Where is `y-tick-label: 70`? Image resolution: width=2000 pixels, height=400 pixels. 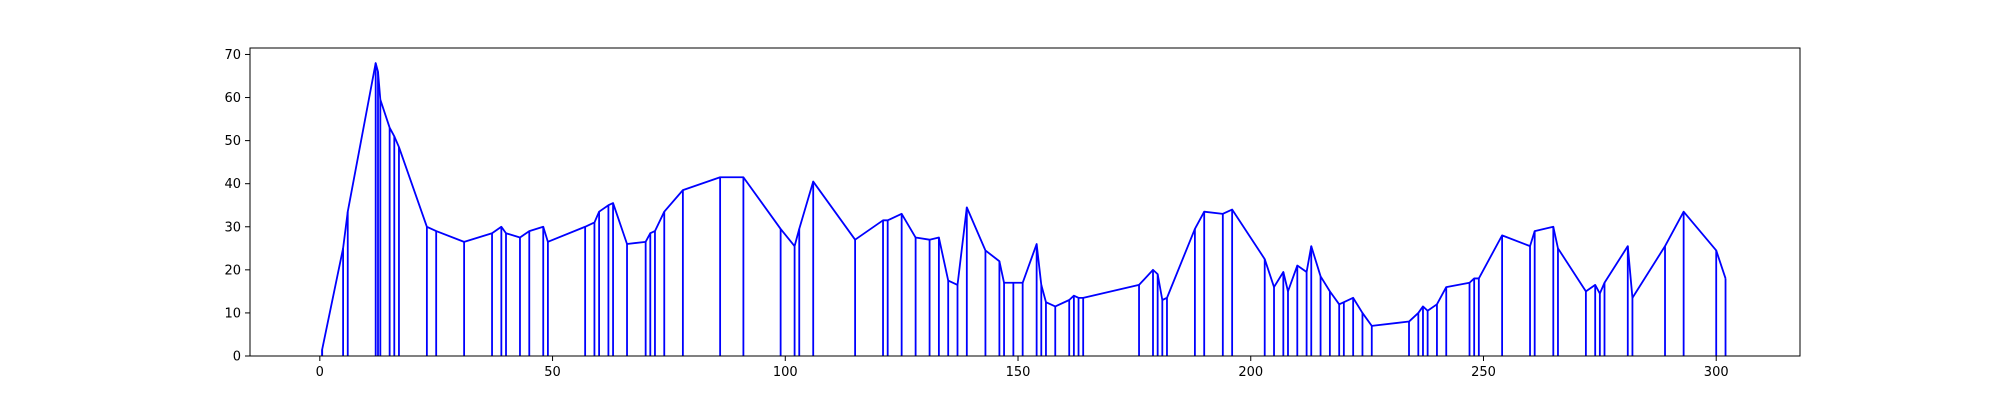
y-tick-label: 70 is located at coordinates (232, 55).